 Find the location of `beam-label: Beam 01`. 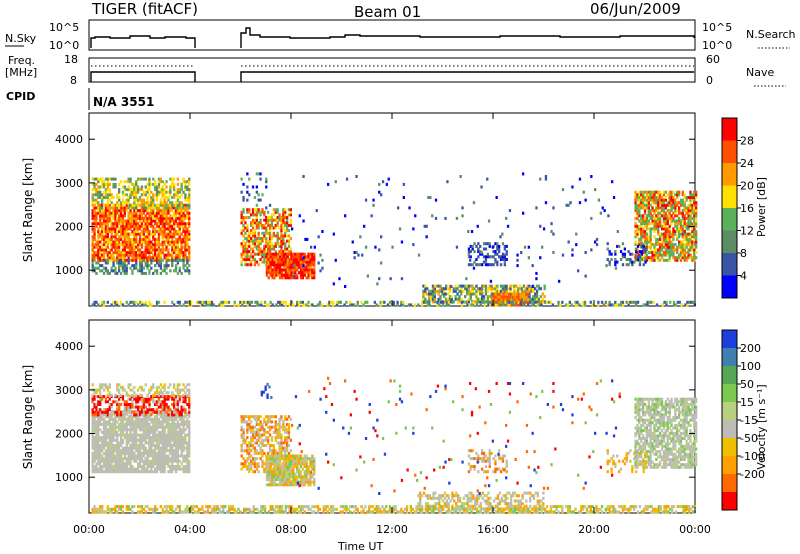

beam-label: Beam 01 is located at coordinates (387, 12).